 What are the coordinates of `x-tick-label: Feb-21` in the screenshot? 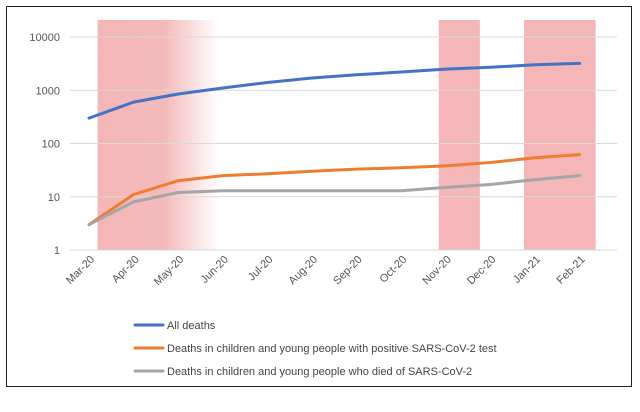 It's located at (571, 270).